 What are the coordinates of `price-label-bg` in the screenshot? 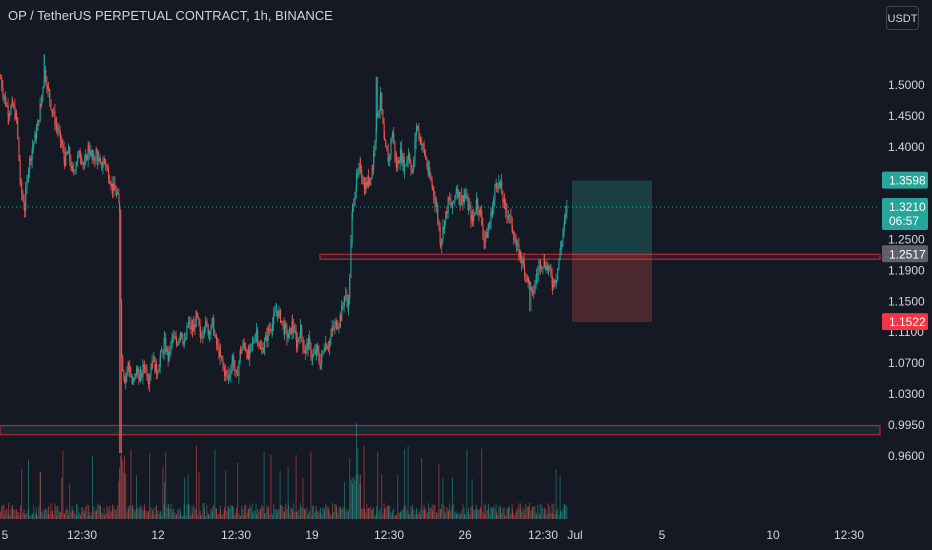 It's located at (905, 180).